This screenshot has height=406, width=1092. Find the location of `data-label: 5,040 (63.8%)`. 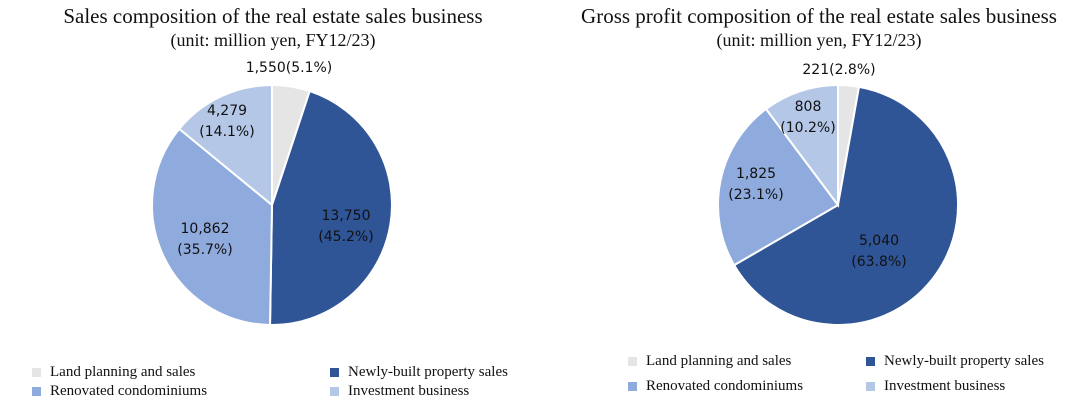

data-label: 5,040 (63.8%) is located at coordinates (878, 251).